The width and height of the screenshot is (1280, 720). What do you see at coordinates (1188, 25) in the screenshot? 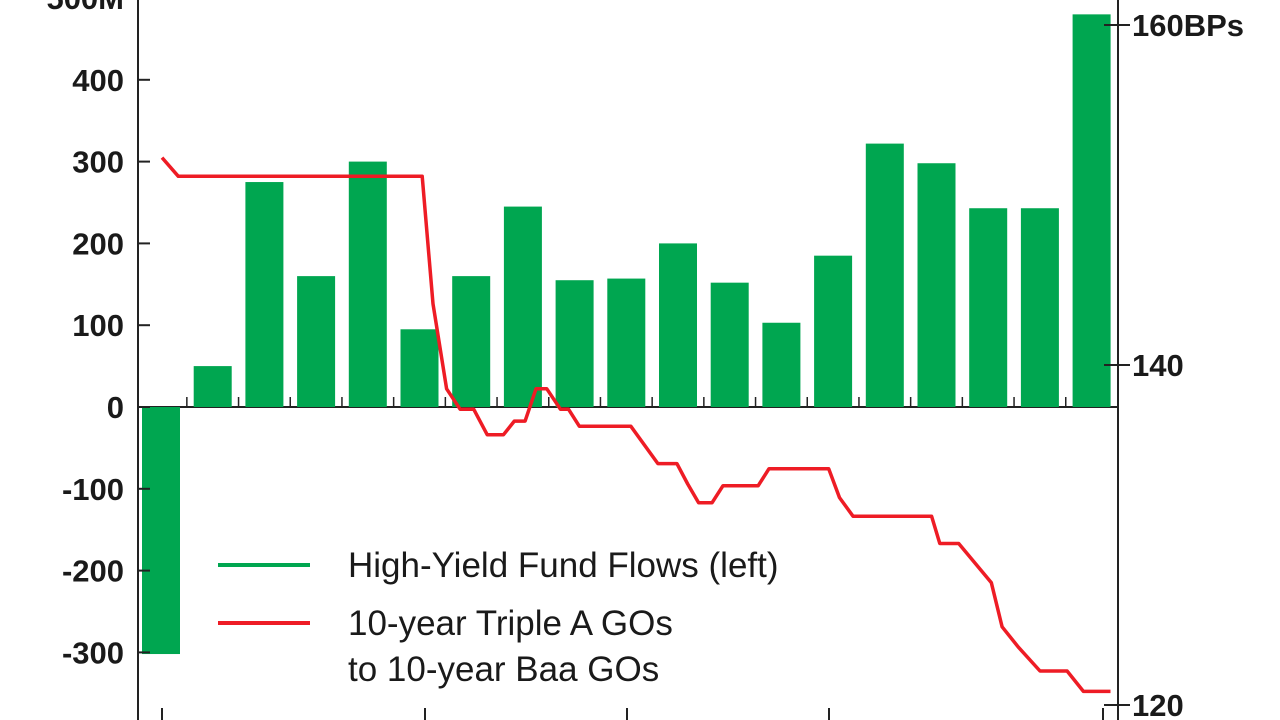
I see `right-tick-label: 160BPs` at bounding box center [1188, 25].